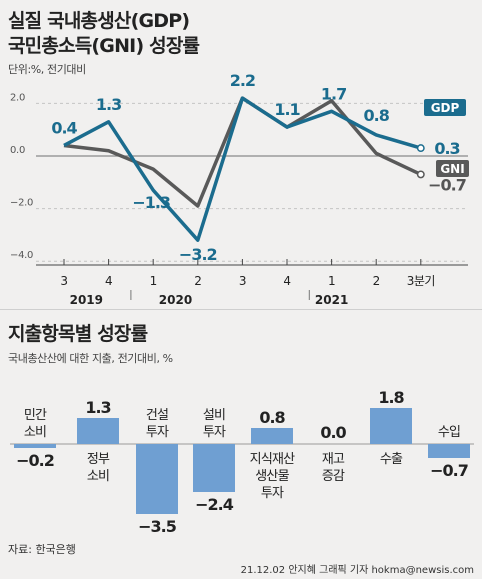  Describe the element at coordinates (449, 432) in the screenshot. I see `bar-category-label: 수입` at that location.